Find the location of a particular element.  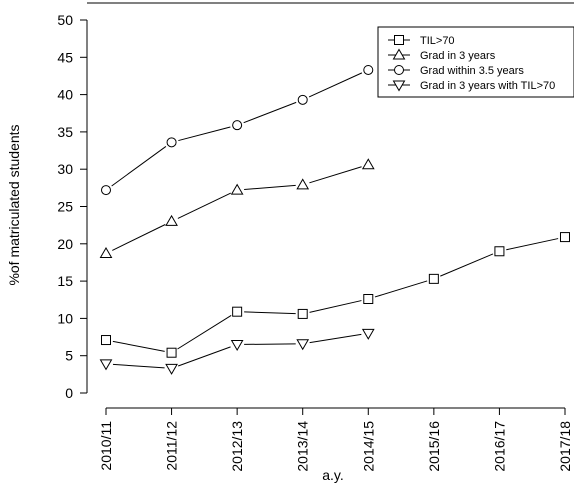

y-ticks: 0 5 10 15 20 25 30 35 40 45 50 is located at coordinates (72, 206).